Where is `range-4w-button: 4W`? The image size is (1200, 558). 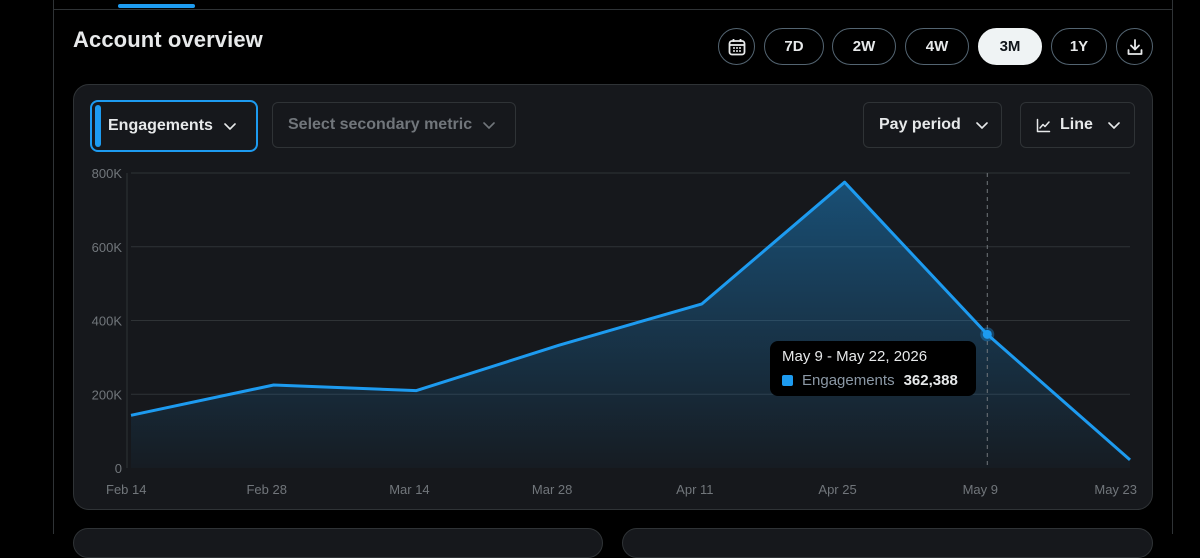
range-4w-button: 4W is located at coordinates (937, 46).